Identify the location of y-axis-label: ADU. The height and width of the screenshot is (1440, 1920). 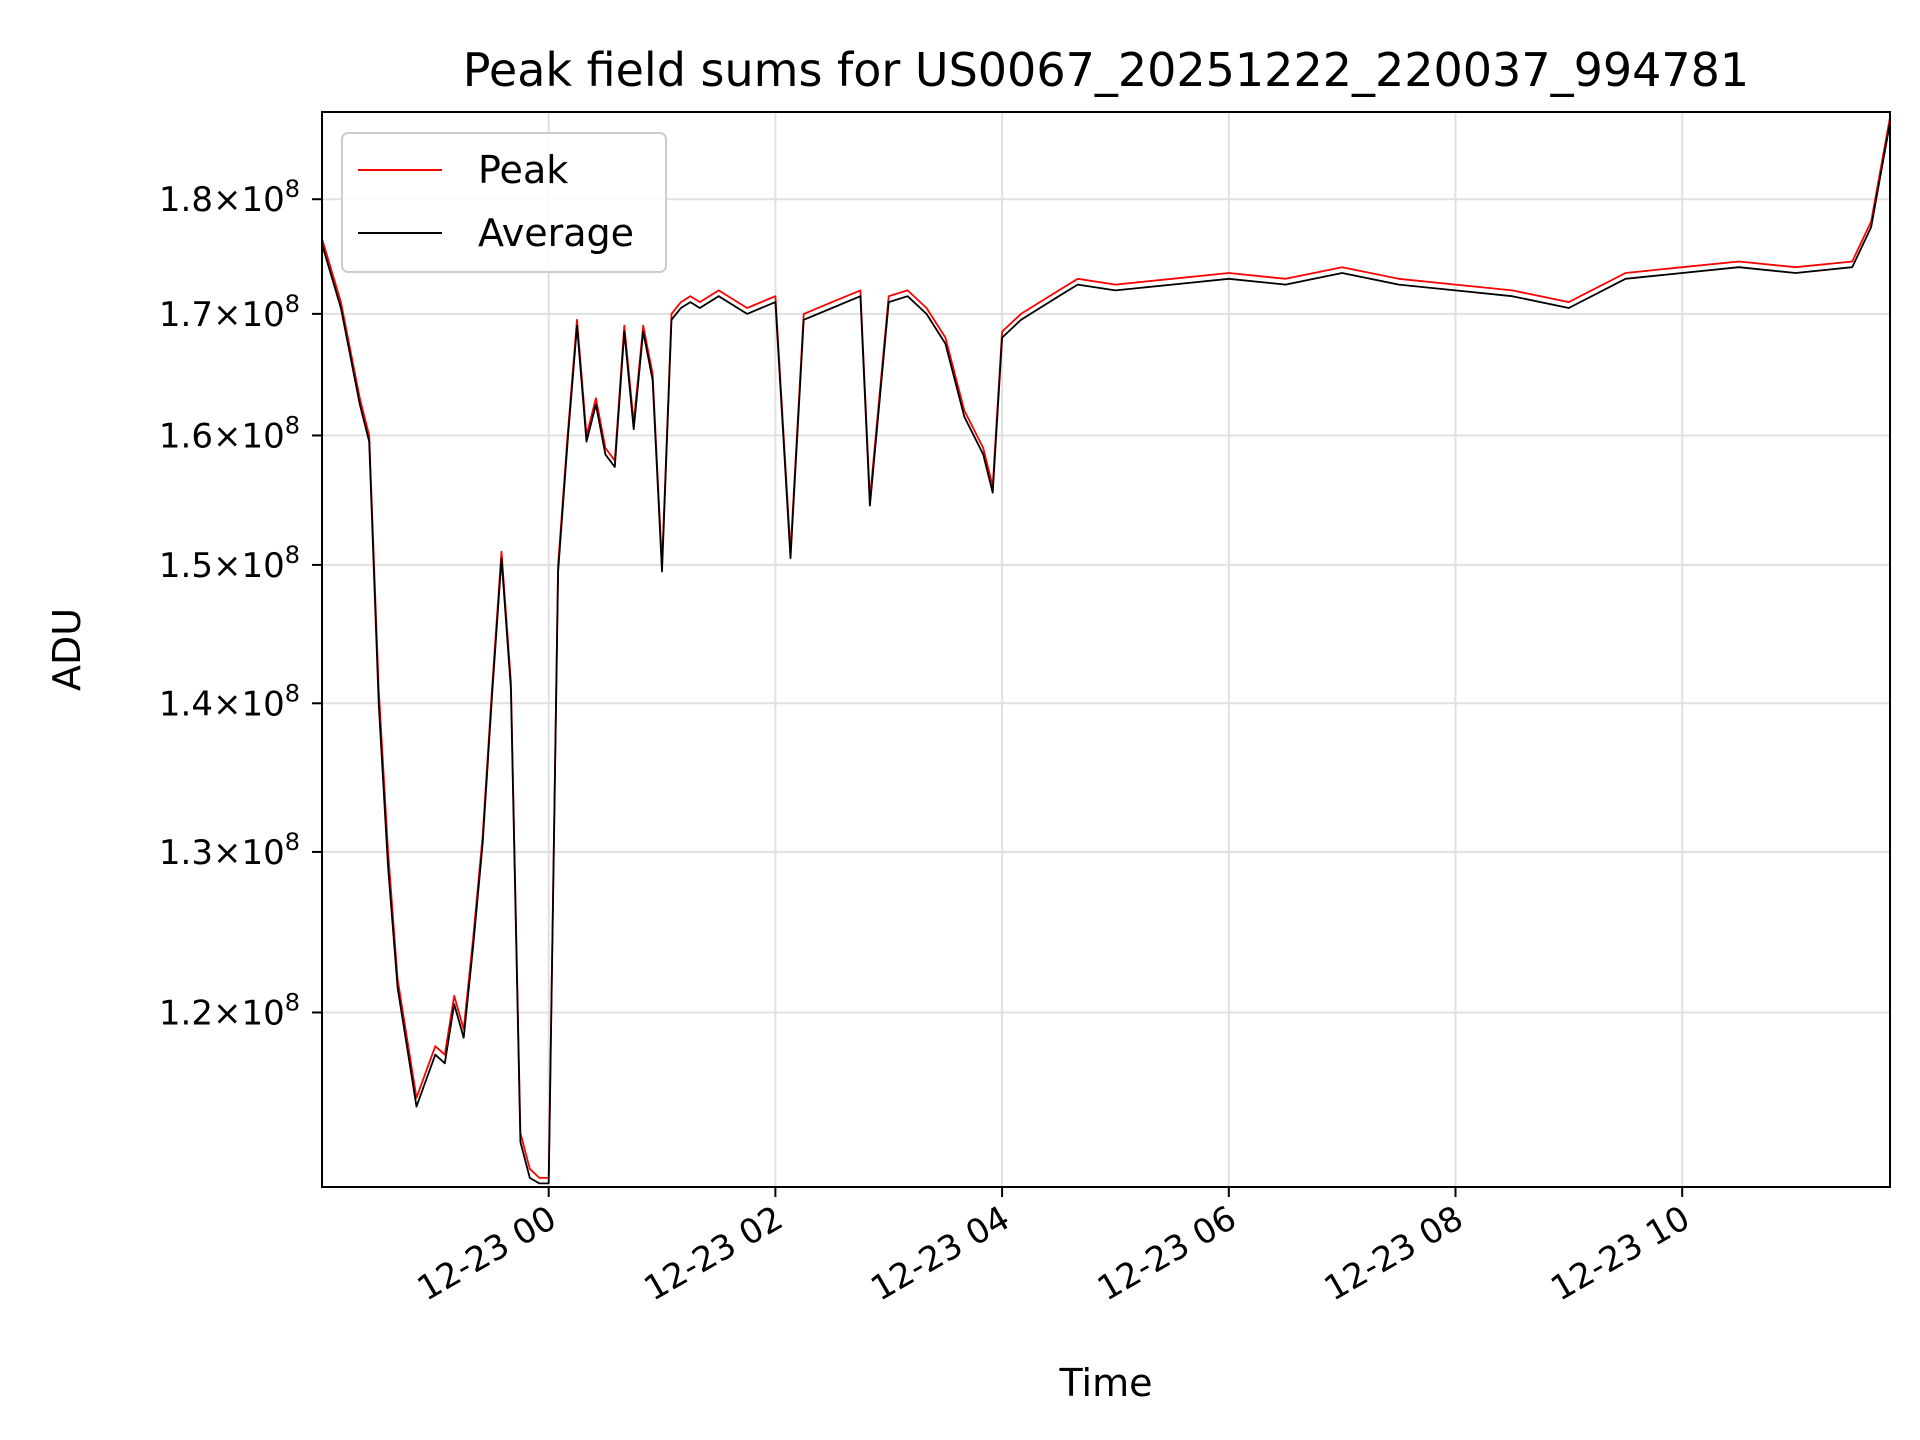
(67, 649).